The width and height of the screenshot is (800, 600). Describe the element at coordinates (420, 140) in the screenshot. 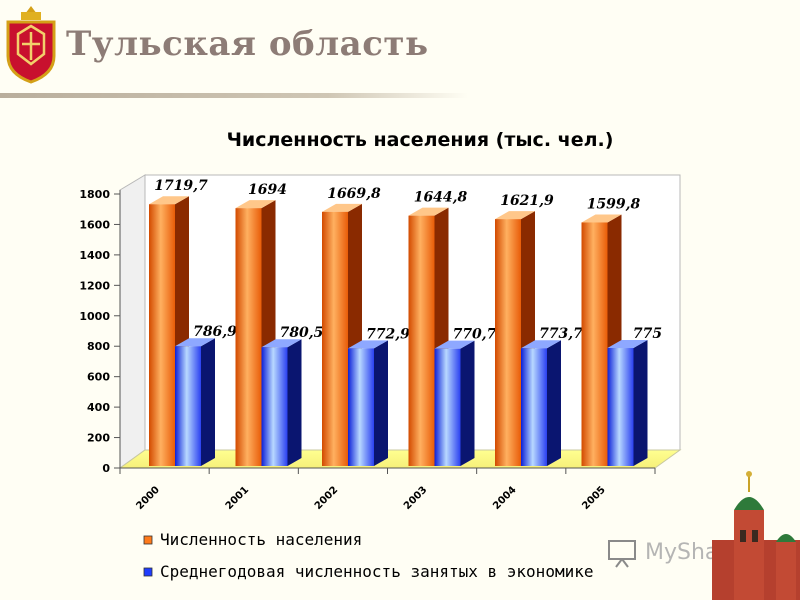

I see `chart-title: Численность населения (тыс. чел.)` at that location.